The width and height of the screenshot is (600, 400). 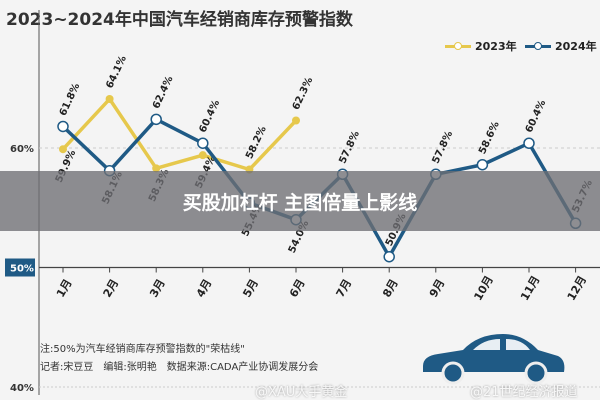 What do you see at coordinates (22, 149) in the screenshot?
I see `y-tick-label: 60%` at bounding box center [22, 149].